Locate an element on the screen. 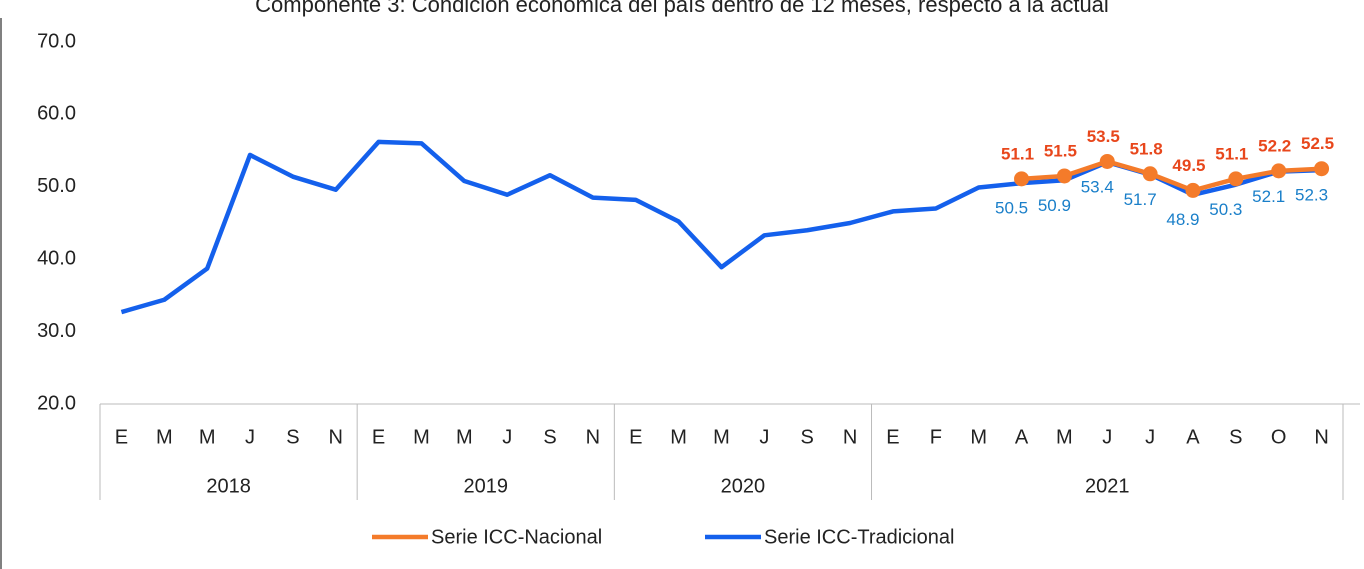  value-label: 52.2 is located at coordinates (1274, 145).